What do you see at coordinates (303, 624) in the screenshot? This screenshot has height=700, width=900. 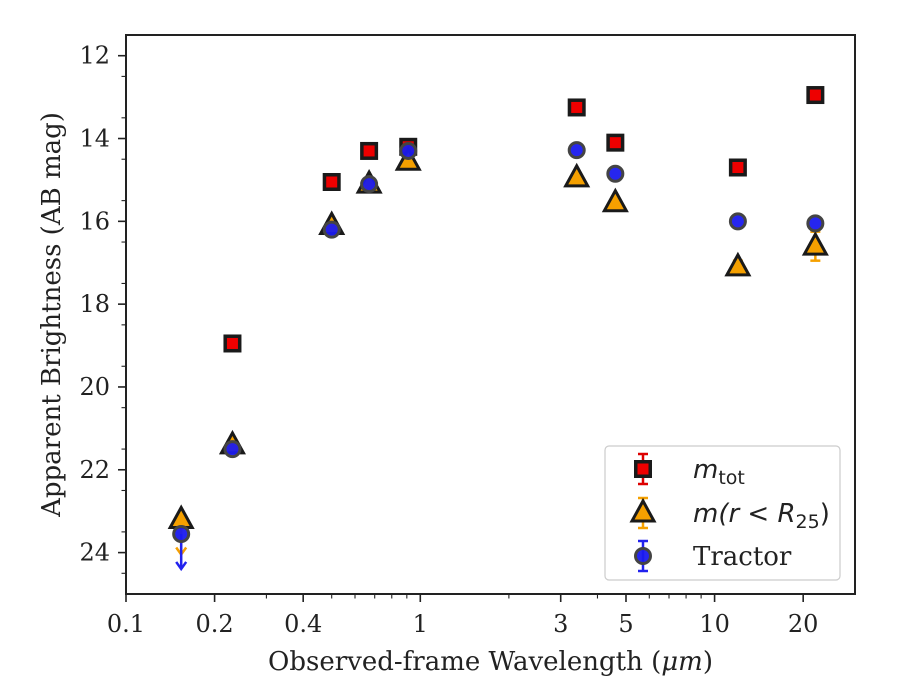 I see `x-tick-label: 0.4` at bounding box center [303, 624].